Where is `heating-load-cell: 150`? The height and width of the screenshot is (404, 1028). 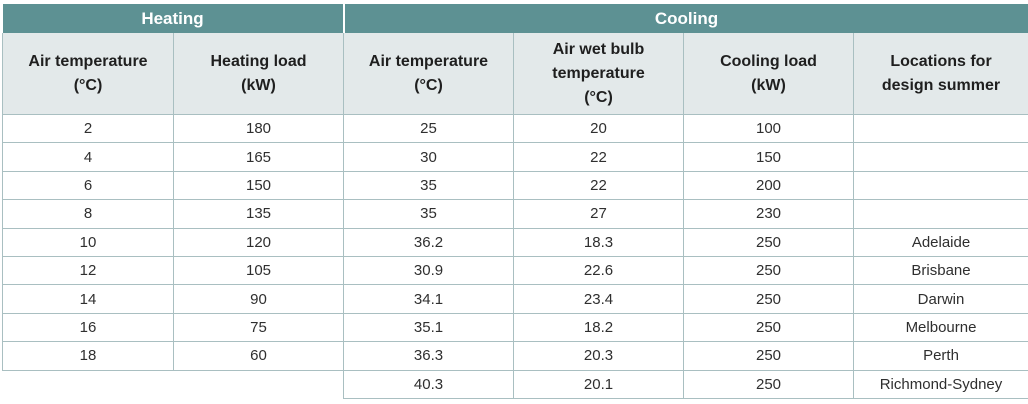 heating-load-cell: 150 is located at coordinates (259, 185).